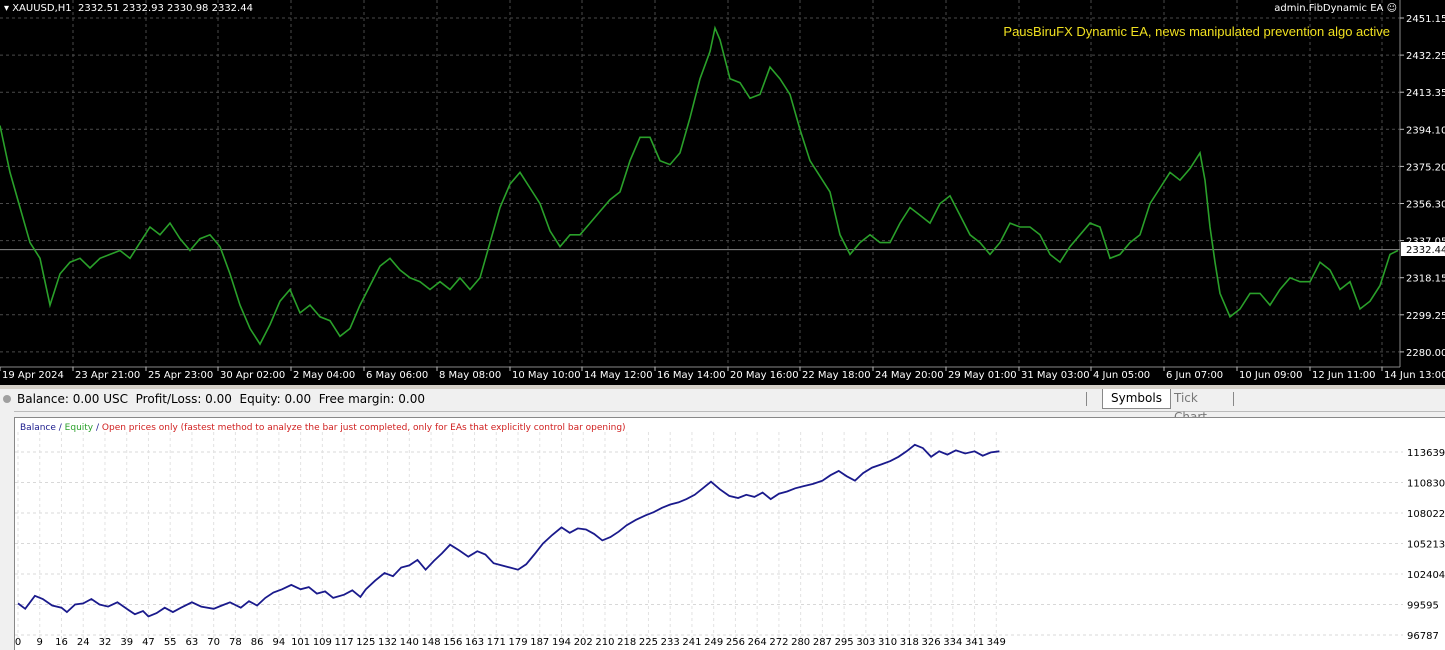  I want to click on time-tick-label: 4 Jun 05:00, so click(1121, 375).